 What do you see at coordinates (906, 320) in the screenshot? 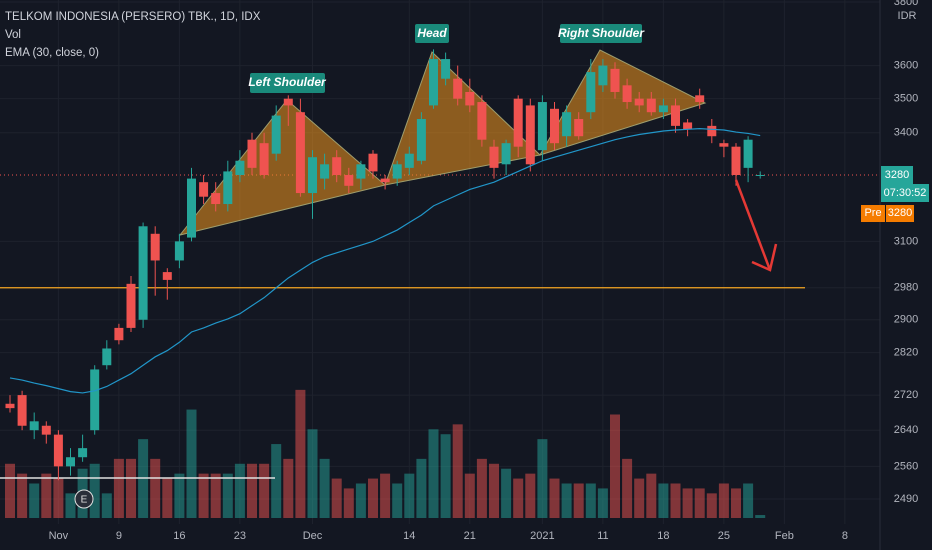
I see `y-tick-label: 2900` at bounding box center [906, 320].